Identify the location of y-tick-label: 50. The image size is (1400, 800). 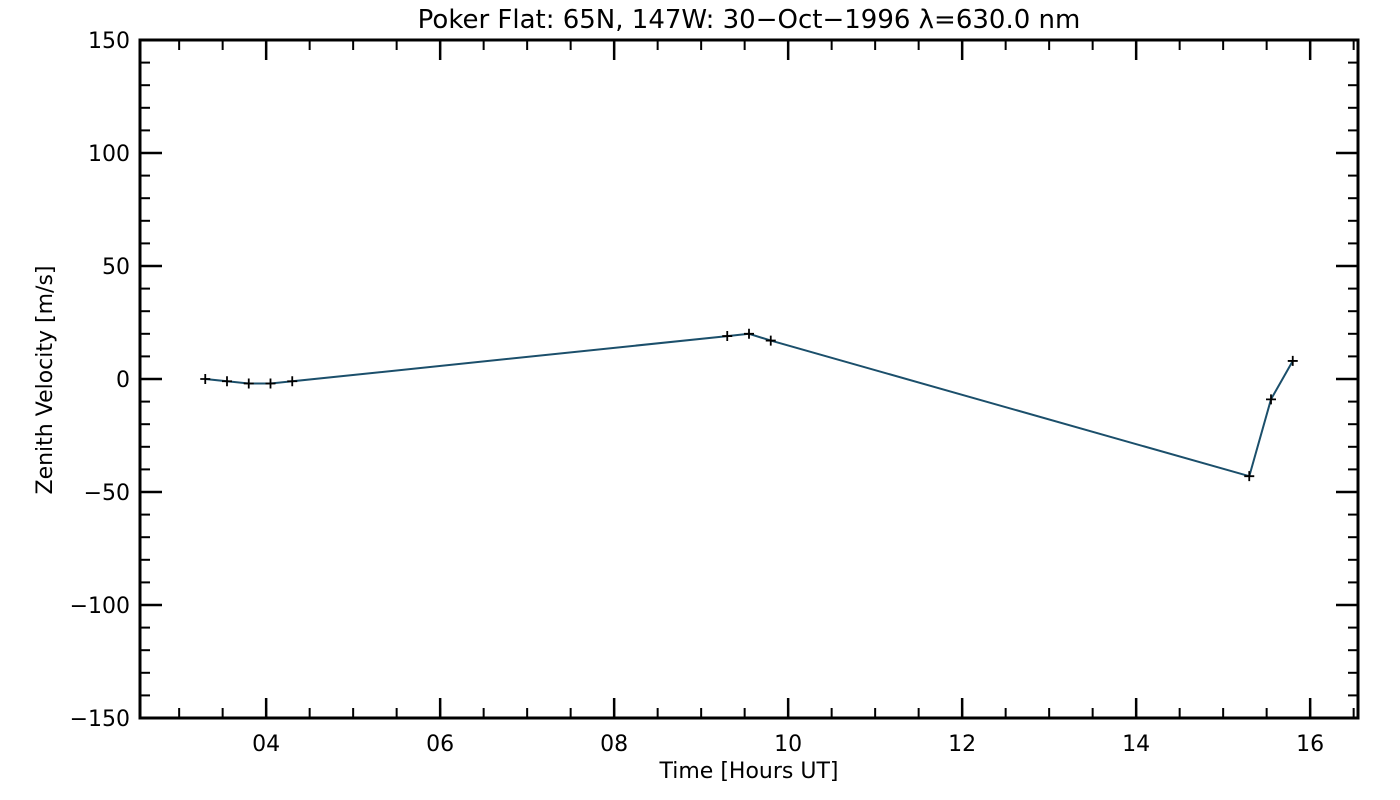
(116, 267).